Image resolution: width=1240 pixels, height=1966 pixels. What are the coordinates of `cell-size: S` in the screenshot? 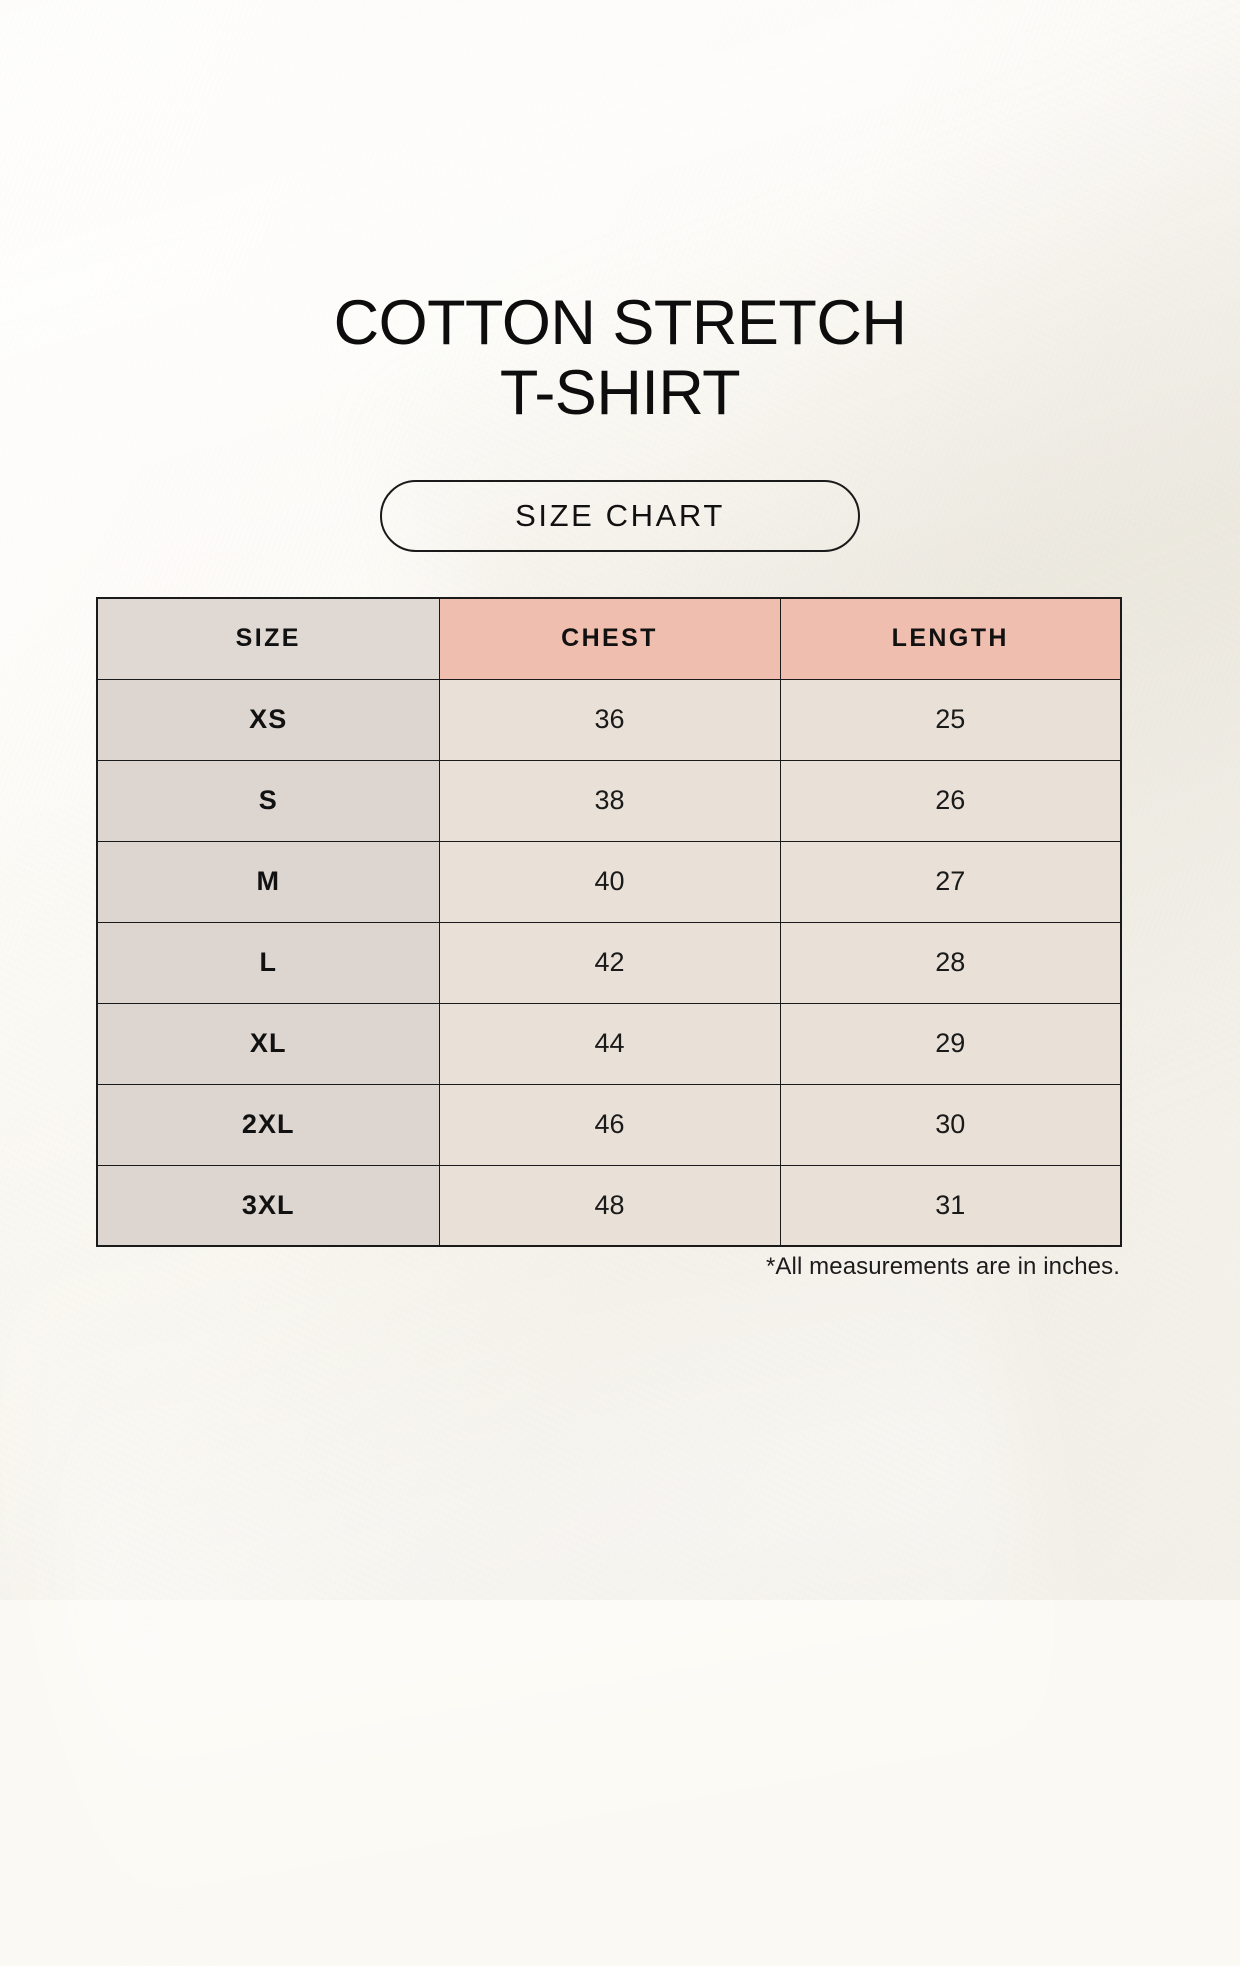 It's located at (268, 800).